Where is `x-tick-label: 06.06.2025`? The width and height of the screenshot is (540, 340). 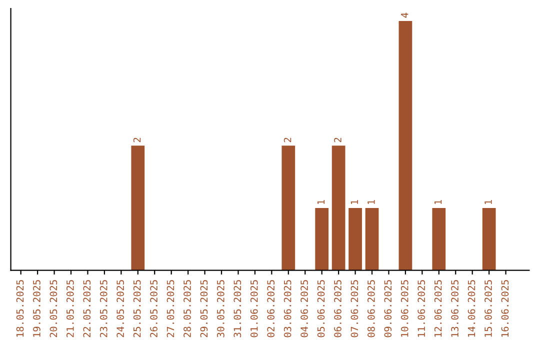 x-tick-label: 06.06.2025 is located at coordinates (338, 309).